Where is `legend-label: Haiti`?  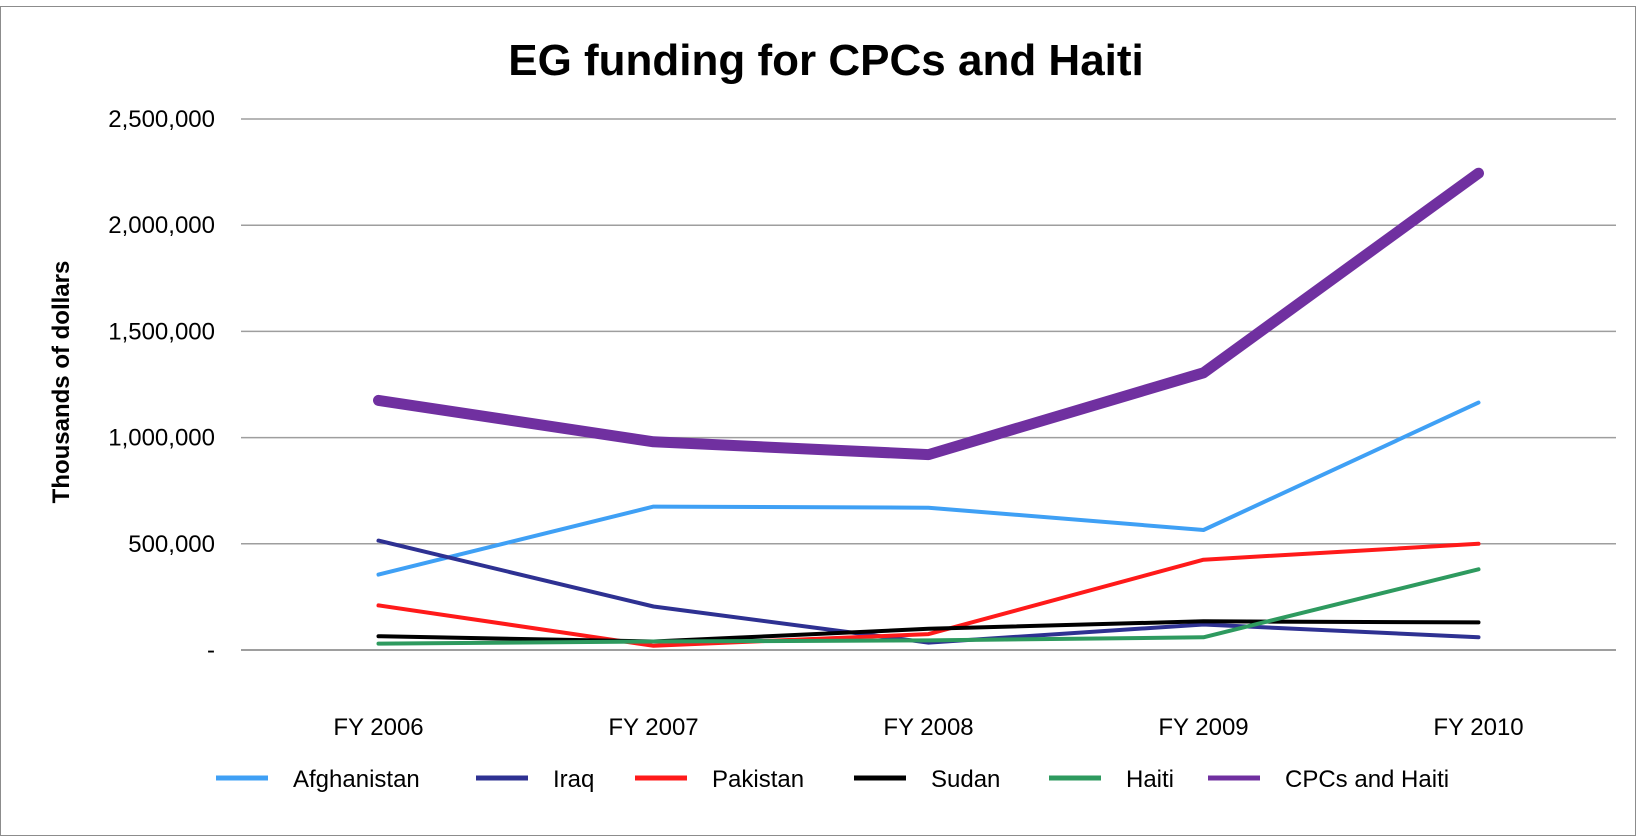 legend-label: Haiti is located at coordinates (1150, 779).